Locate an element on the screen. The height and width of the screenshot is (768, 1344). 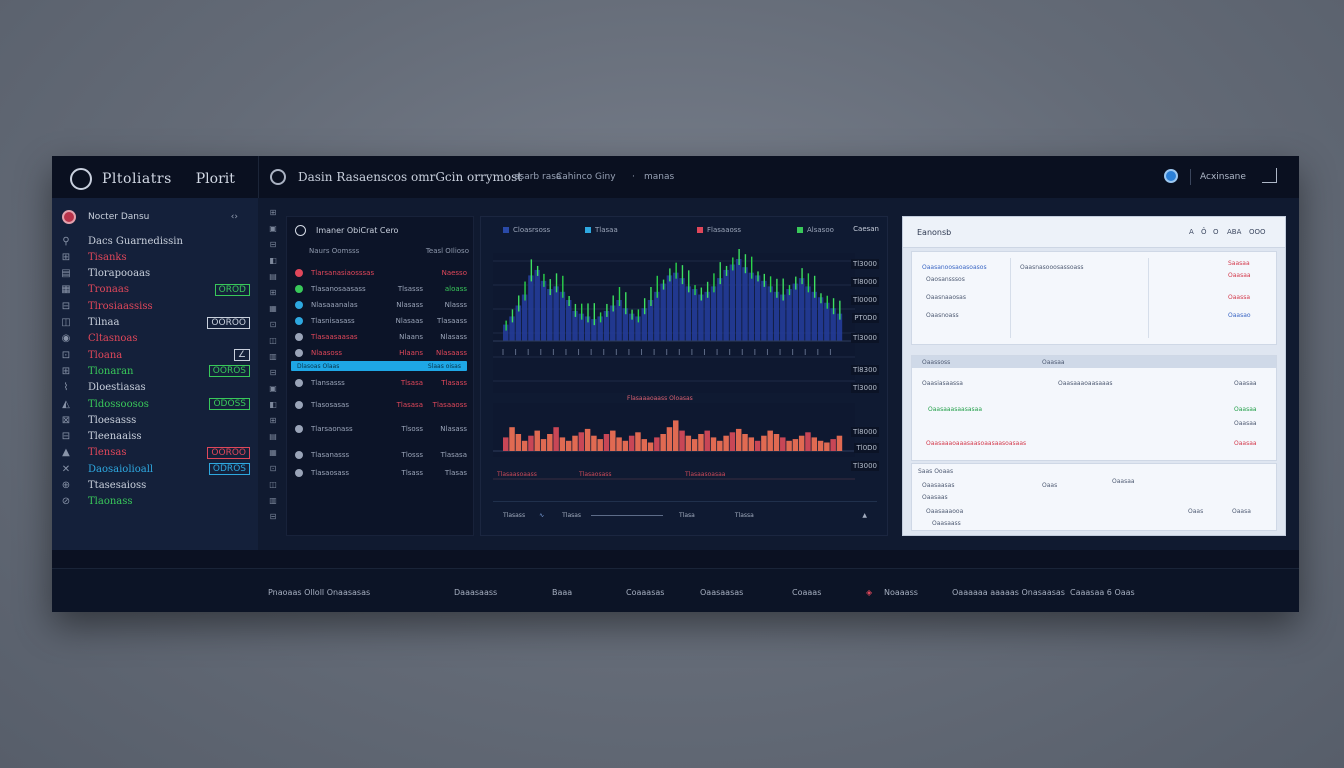
card-value: Oaasaa is located at coordinates (1245, 423).